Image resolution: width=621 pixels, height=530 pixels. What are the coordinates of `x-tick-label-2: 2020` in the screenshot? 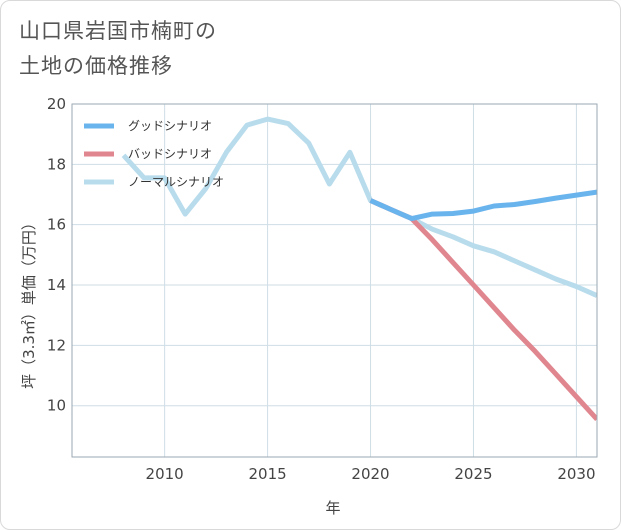 It's located at (370, 474).